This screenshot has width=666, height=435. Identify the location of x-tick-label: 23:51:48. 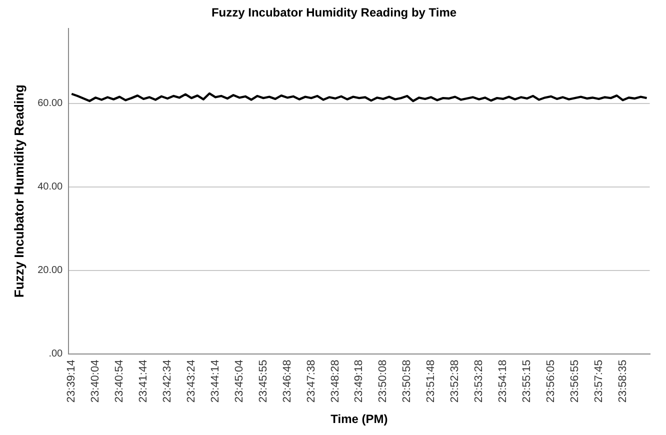
(431, 381).